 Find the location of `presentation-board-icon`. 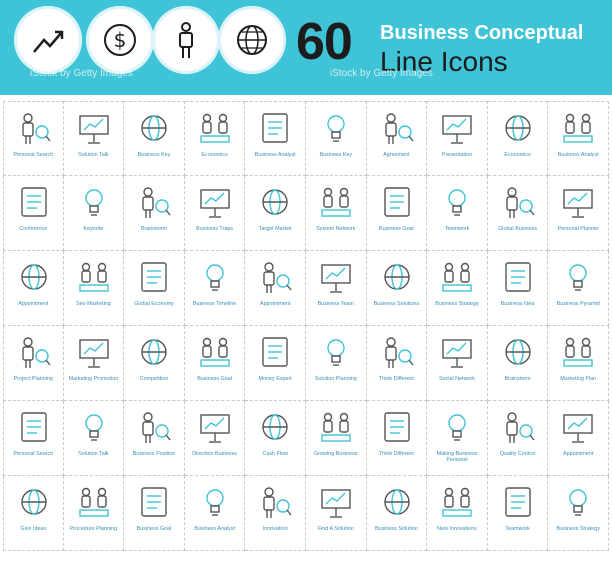

presentation-board-icon is located at coordinates (457, 129).